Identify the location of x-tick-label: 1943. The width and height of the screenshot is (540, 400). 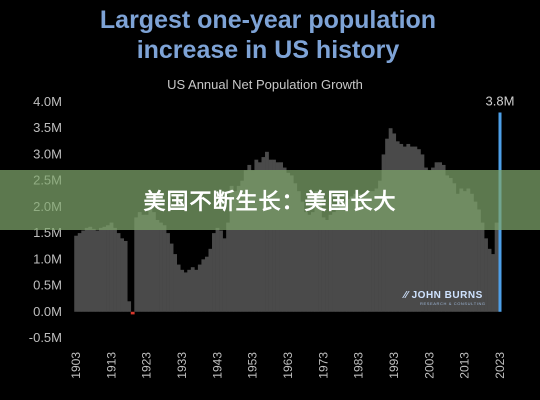
(217, 365).